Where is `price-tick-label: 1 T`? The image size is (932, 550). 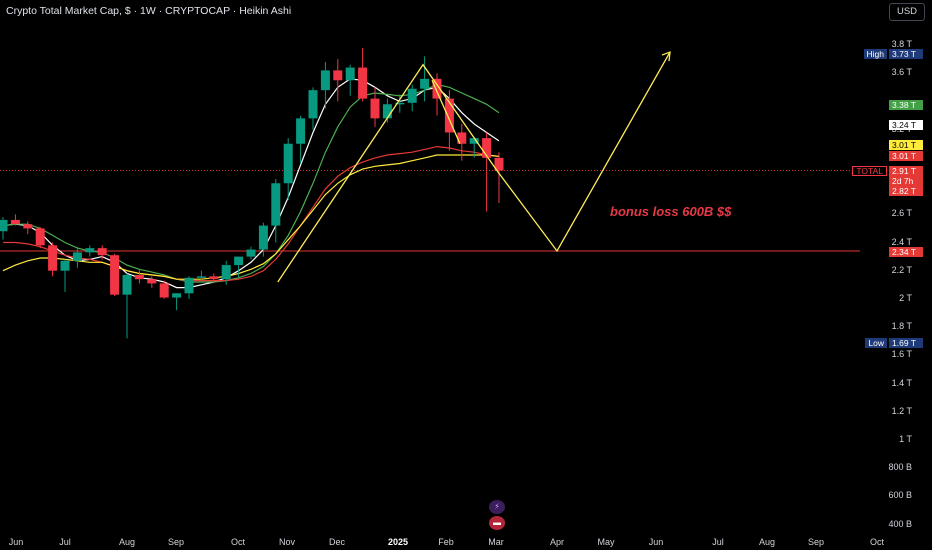 price-tick-label: 1 T is located at coordinates (905, 439).